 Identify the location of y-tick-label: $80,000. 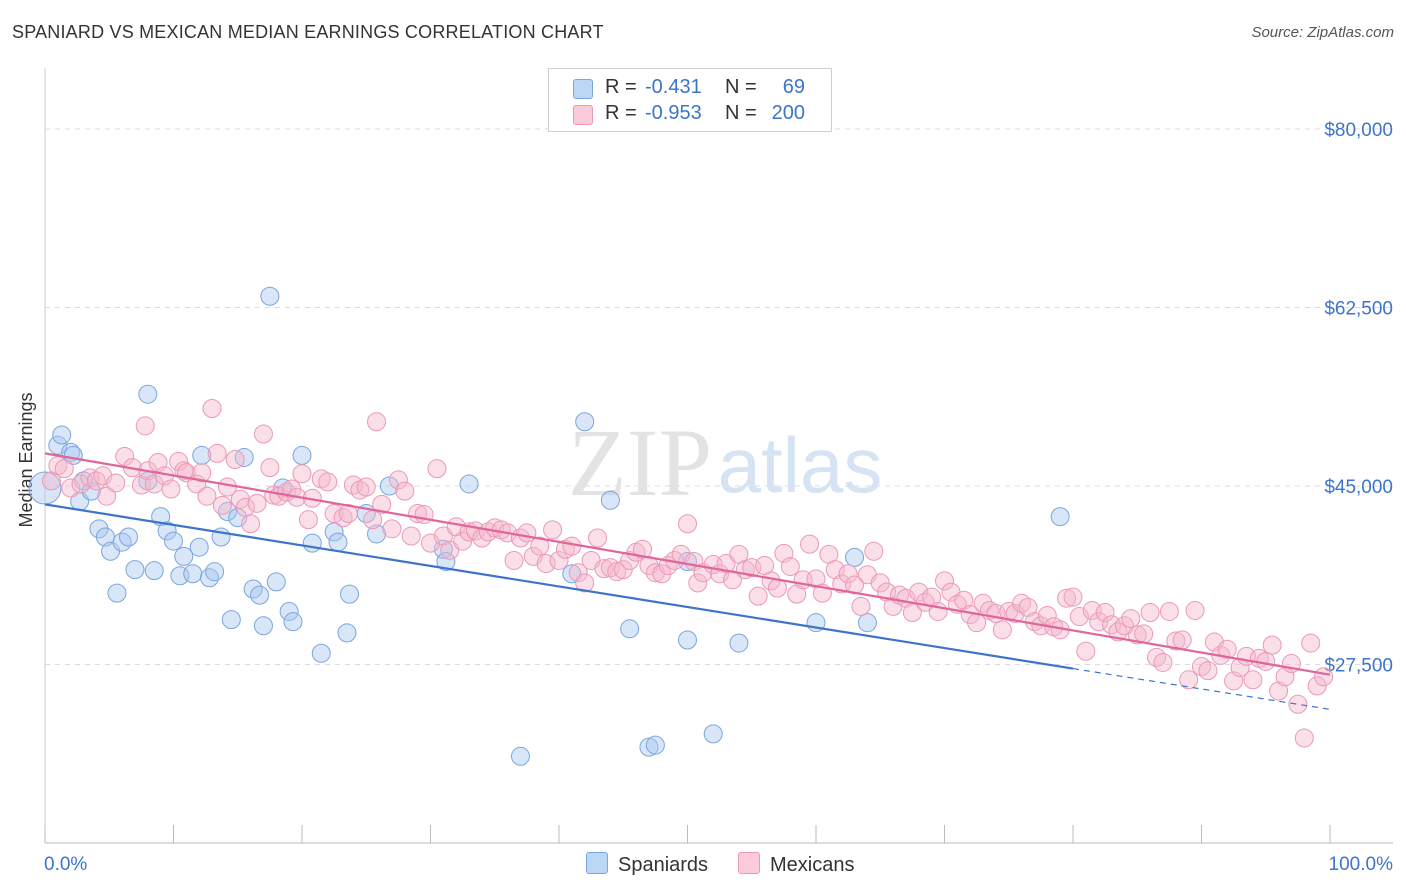
(1358, 130).